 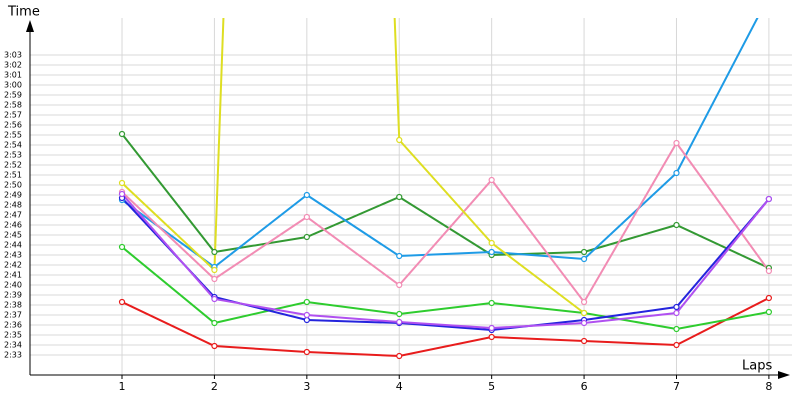 I want to click on x-tick-label: 2, so click(x=214, y=386).